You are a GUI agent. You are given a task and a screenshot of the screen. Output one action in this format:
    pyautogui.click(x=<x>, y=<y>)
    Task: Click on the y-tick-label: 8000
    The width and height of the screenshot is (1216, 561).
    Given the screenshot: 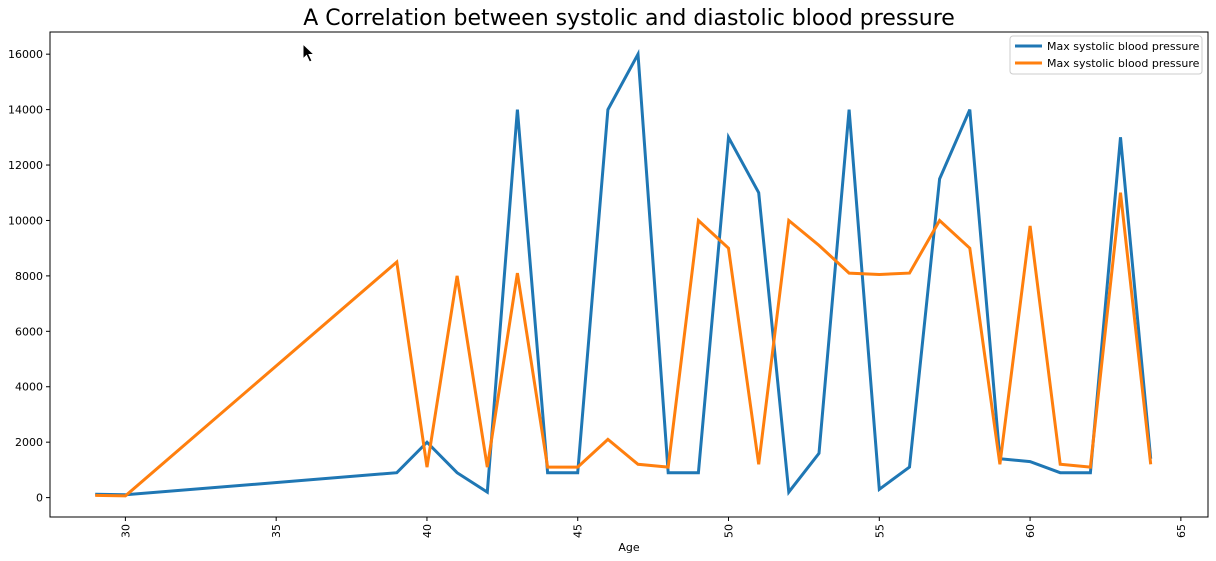 What is the action you would take?
    pyautogui.click(x=29, y=276)
    